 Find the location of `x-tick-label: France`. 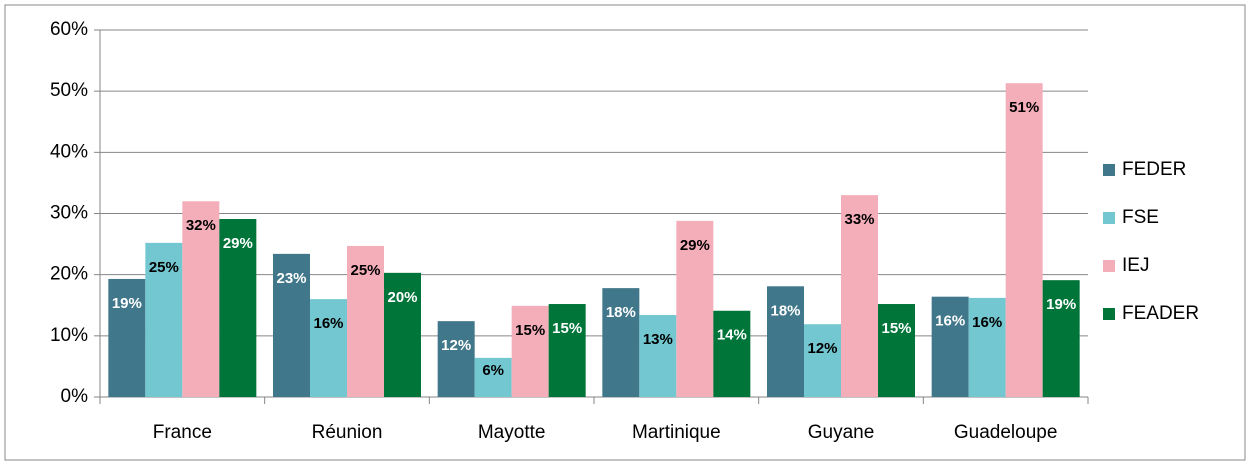

x-tick-label: France is located at coordinates (182, 432).